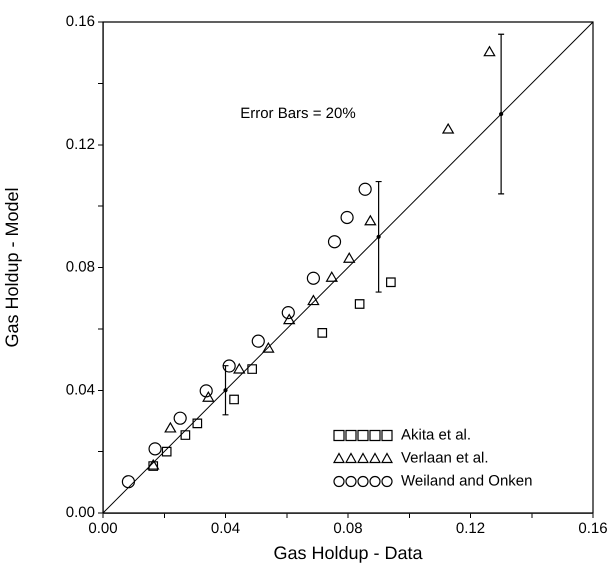  What do you see at coordinates (80, 144) in the screenshot?
I see `y-tick-label: 0.12` at bounding box center [80, 144].